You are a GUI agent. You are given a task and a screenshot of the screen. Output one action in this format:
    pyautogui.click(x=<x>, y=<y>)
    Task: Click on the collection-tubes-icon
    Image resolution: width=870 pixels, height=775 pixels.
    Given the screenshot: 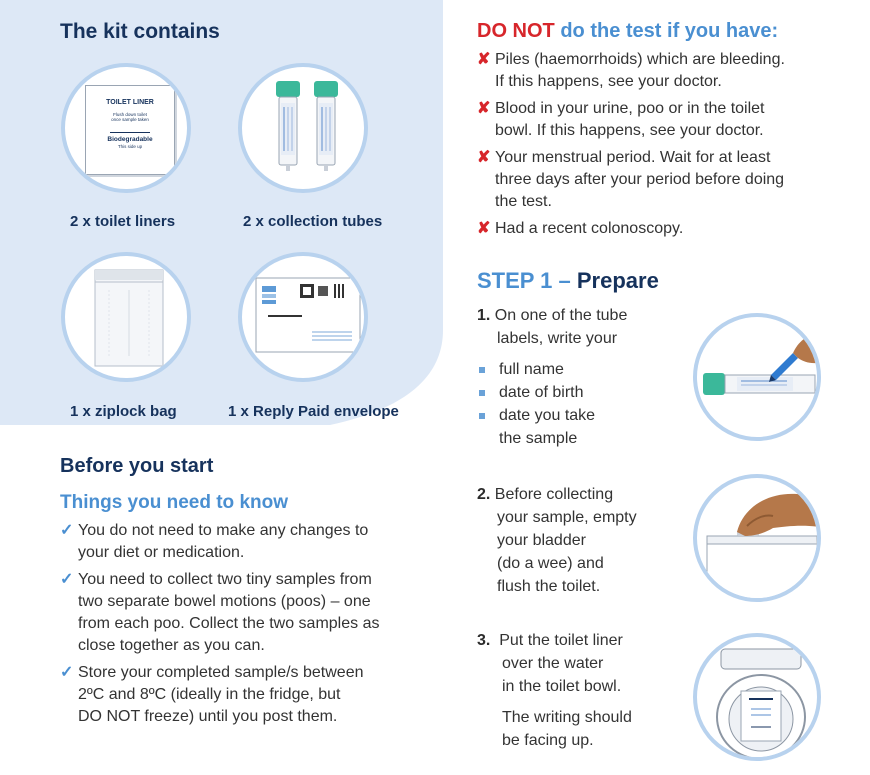 What is the action you would take?
    pyautogui.click(x=303, y=128)
    